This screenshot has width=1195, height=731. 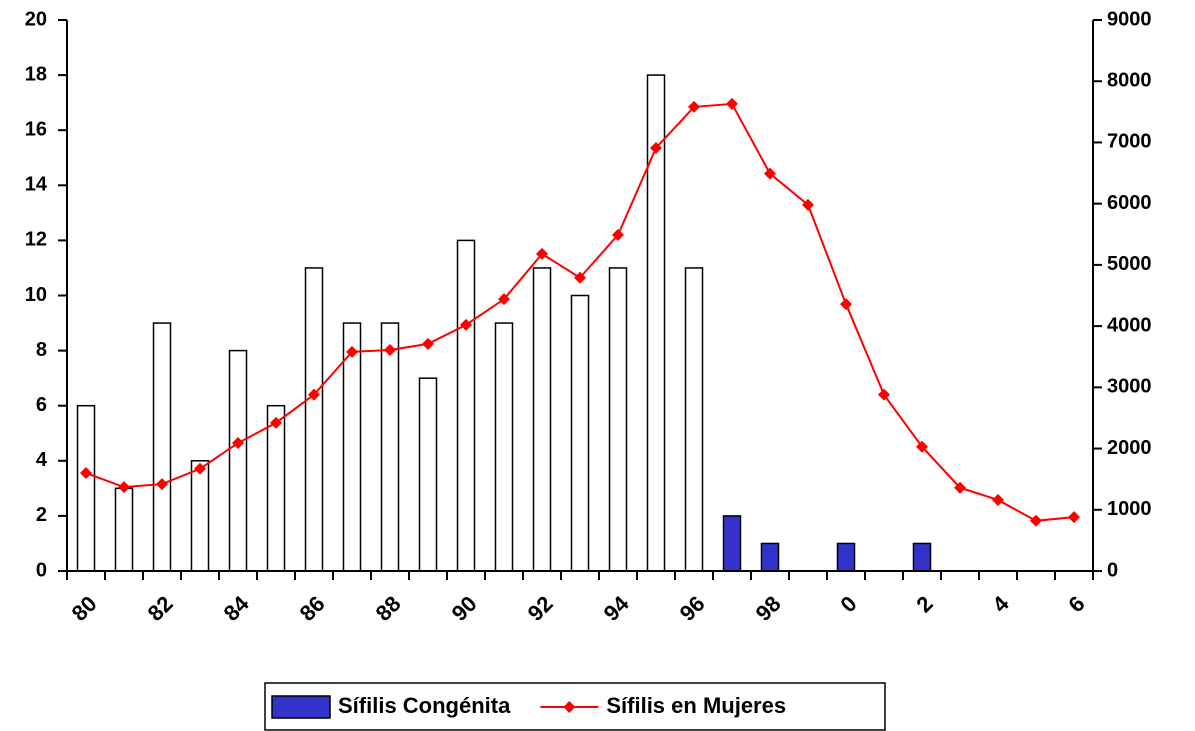 I want to click on y-tick-label: 4, so click(x=42, y=460).